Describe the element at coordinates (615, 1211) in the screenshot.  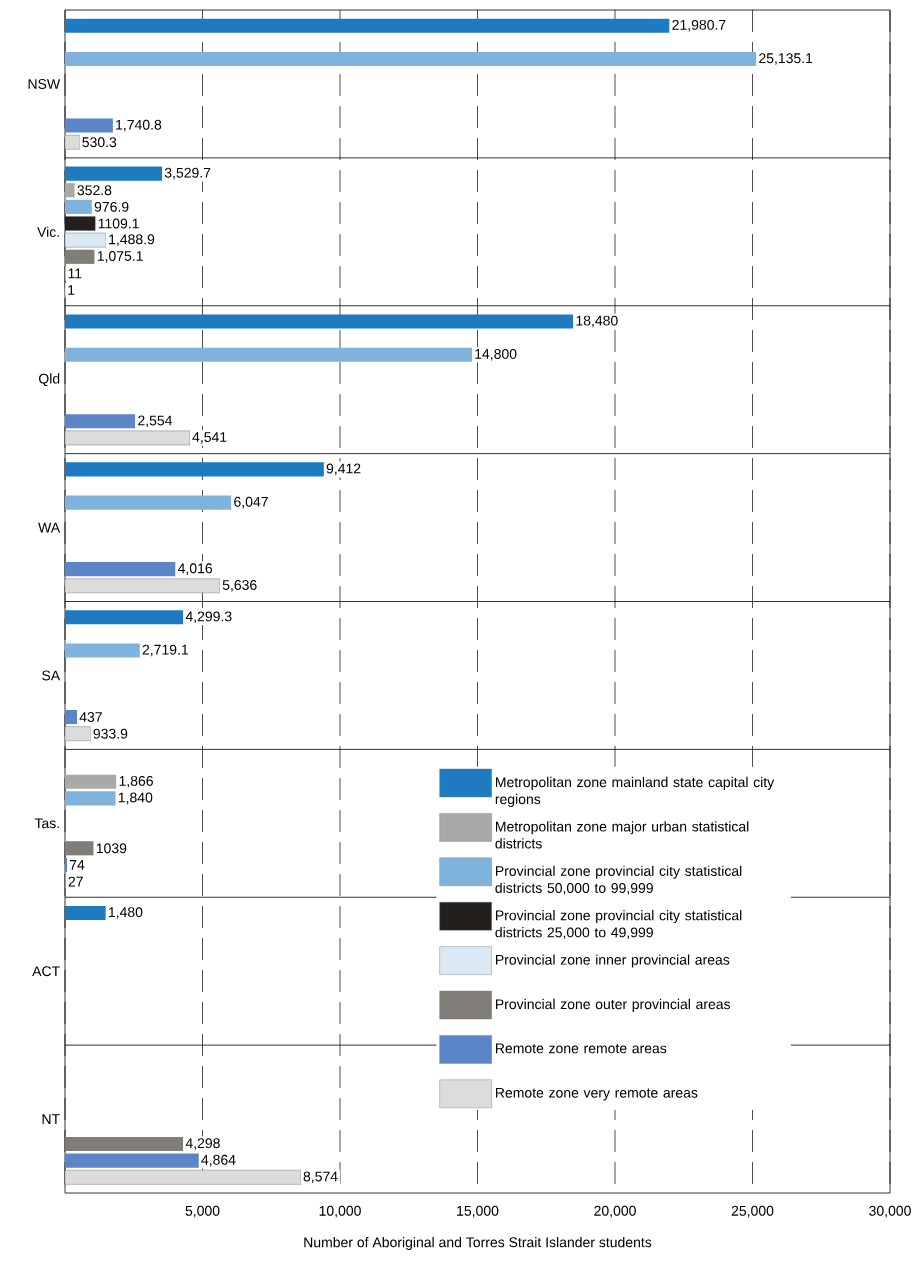
I see `x-tick-label: 20,000` at that location.